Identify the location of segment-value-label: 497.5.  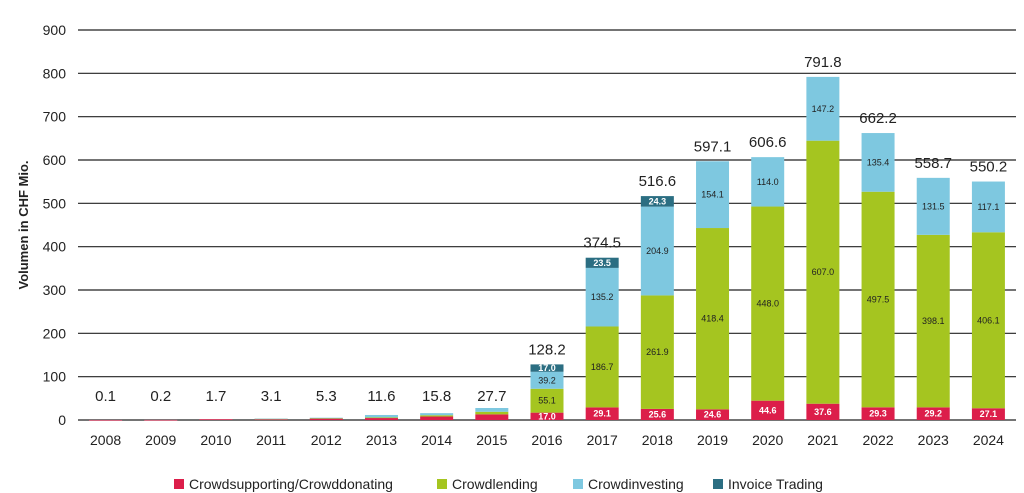
(878, 300).